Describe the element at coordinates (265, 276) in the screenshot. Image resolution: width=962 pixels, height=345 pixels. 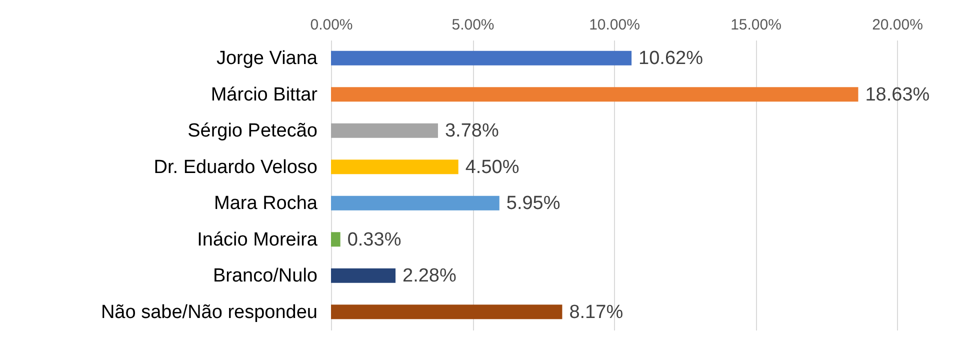
I see `y-tick-label: Branco/Nulo` at that location.